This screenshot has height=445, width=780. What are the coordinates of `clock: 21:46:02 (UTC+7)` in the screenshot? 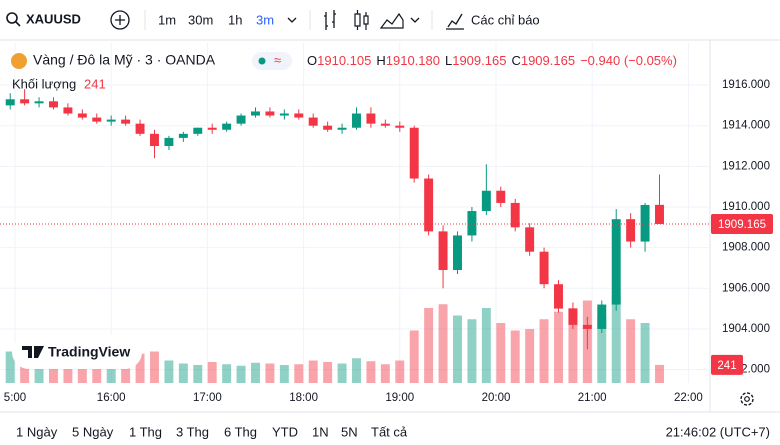 It's located at (718, 431).